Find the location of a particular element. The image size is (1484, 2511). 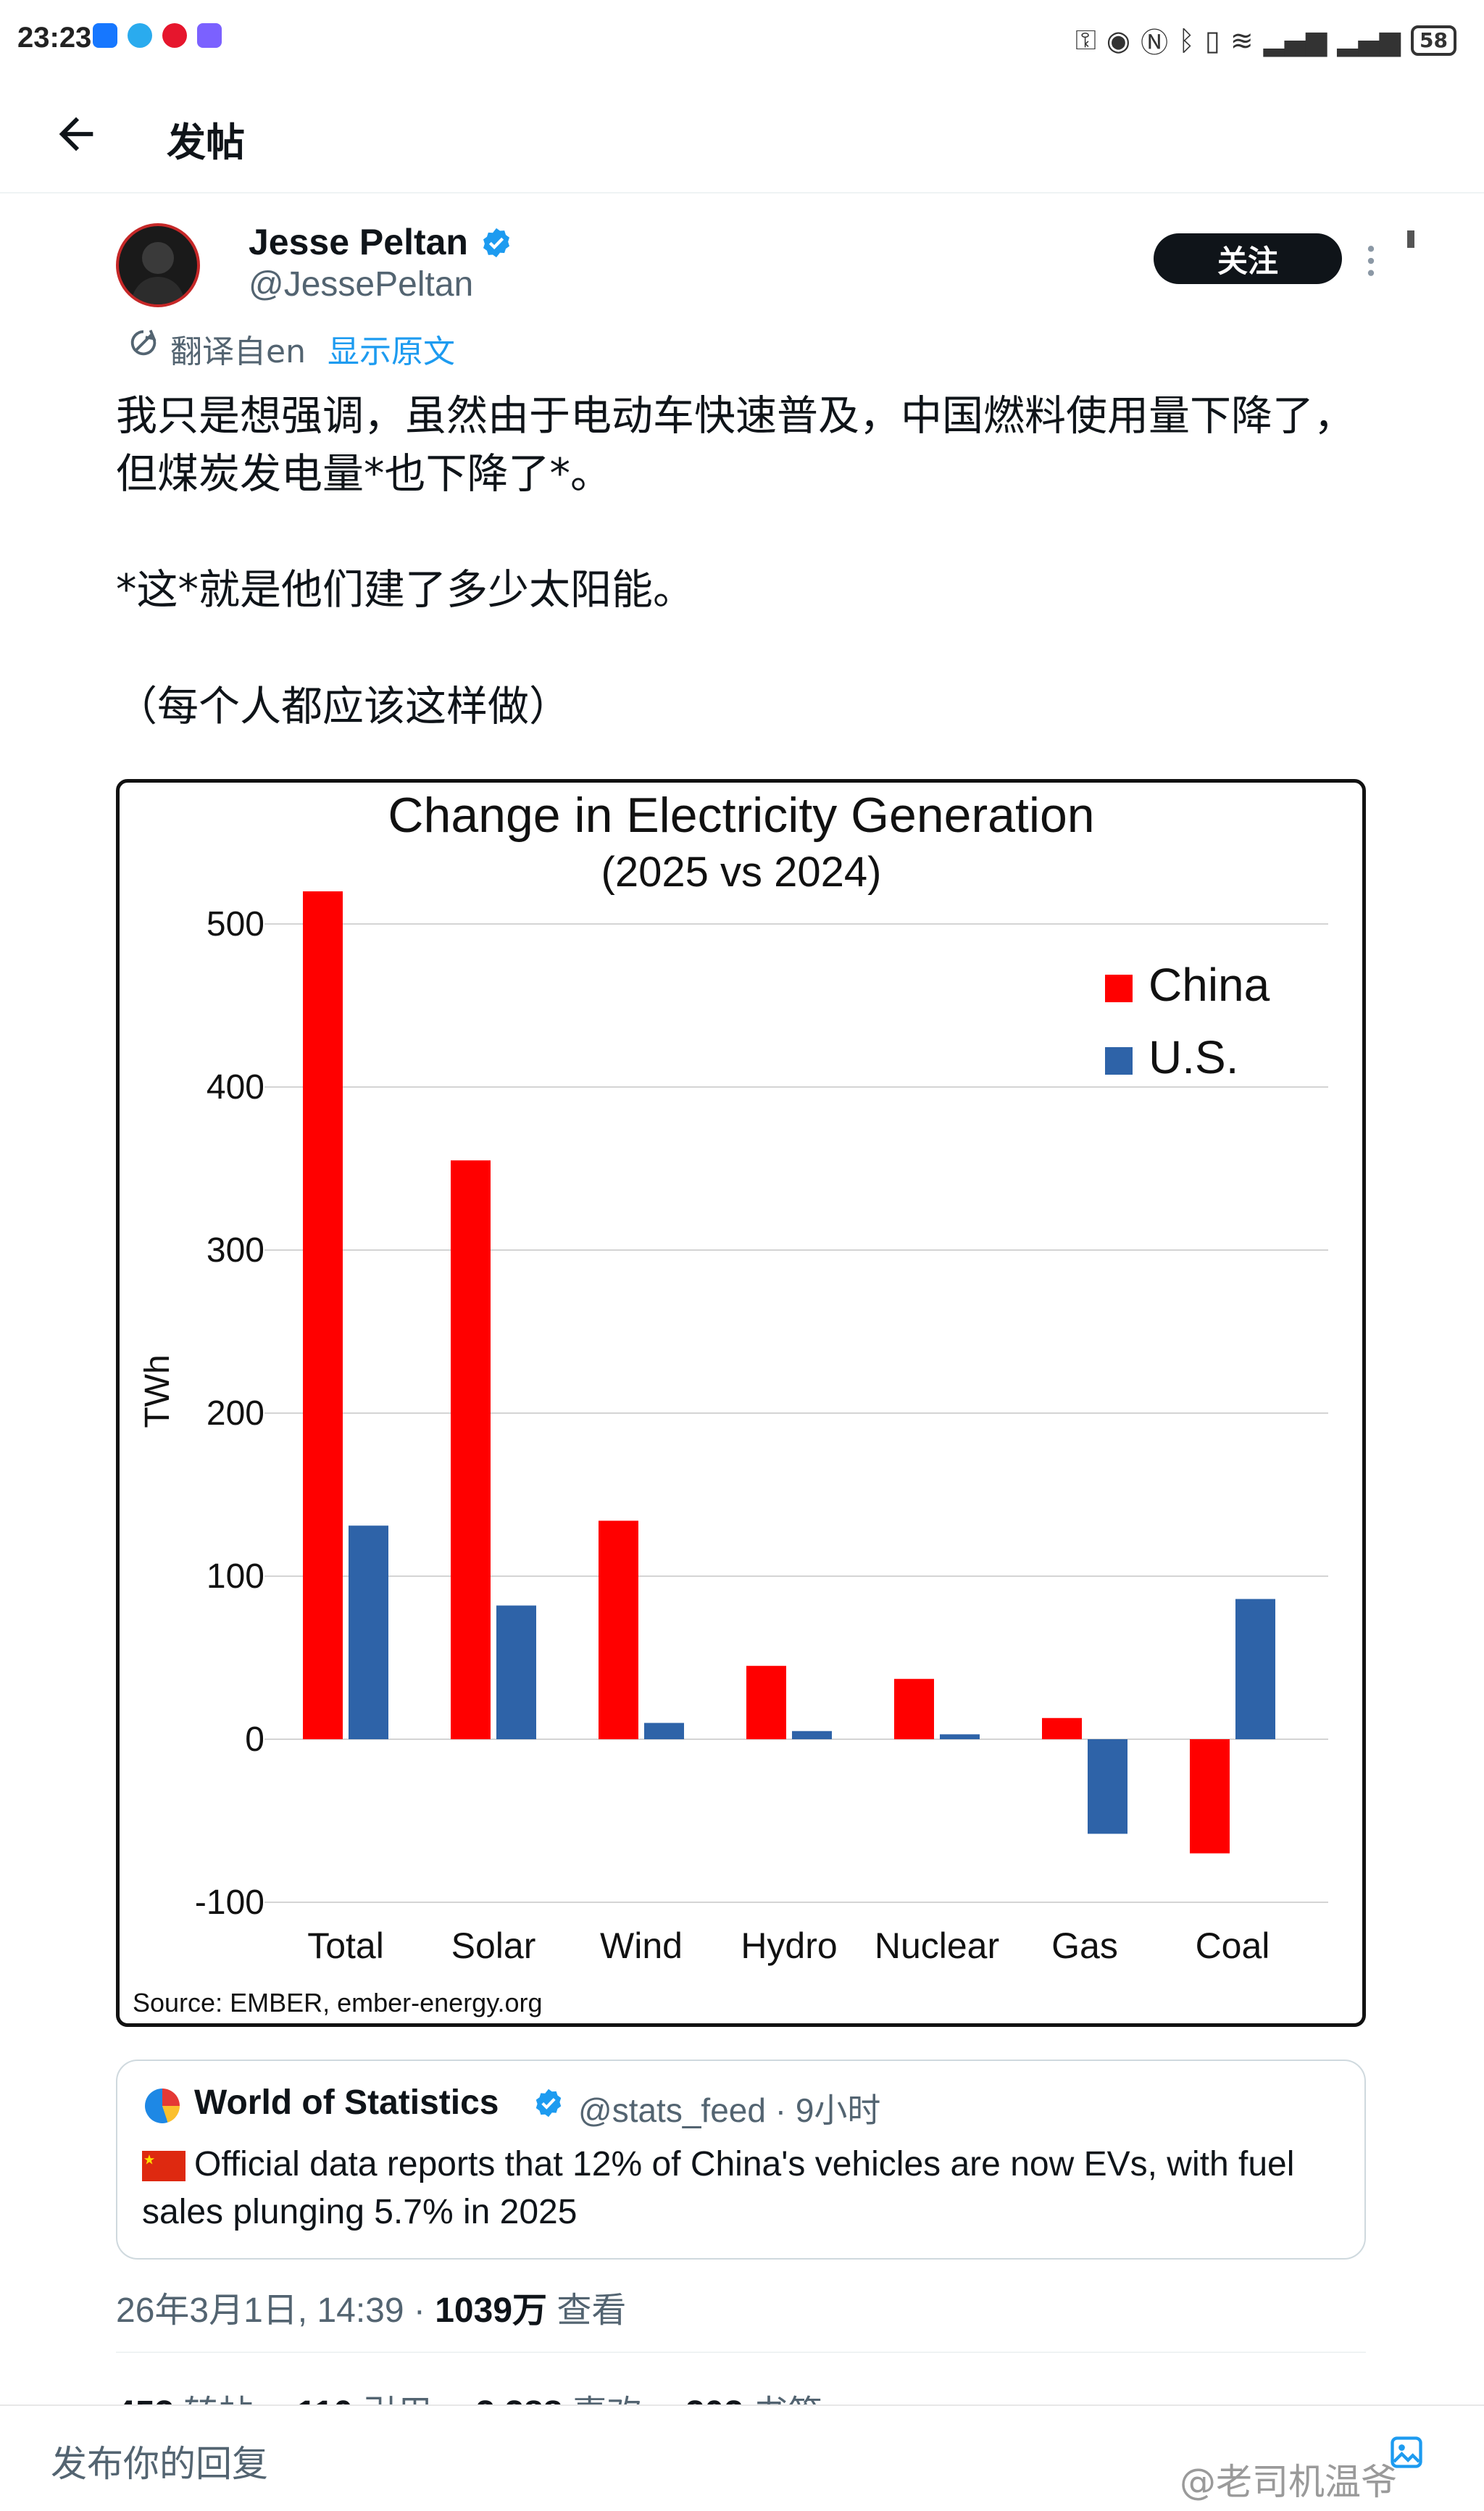

author-handle: @JessePeltan is located at coordinates (361, 284).